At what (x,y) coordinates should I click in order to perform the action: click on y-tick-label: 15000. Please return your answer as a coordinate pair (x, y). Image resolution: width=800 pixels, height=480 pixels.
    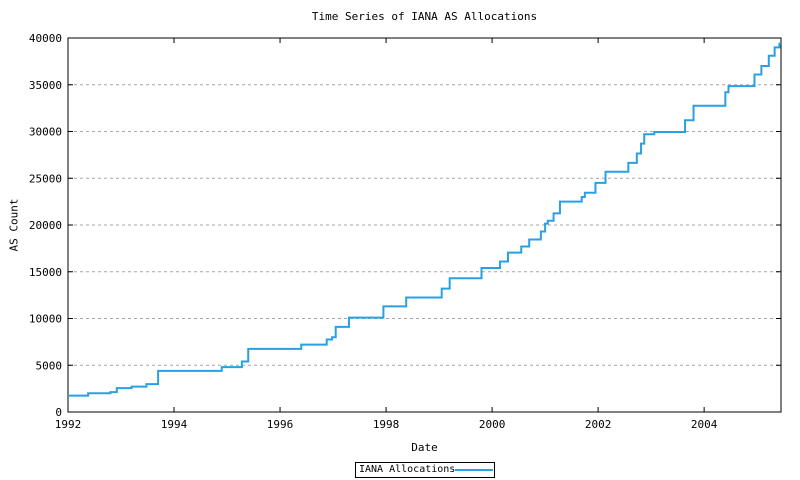
    Looking at the image, I should click on (45, 272).